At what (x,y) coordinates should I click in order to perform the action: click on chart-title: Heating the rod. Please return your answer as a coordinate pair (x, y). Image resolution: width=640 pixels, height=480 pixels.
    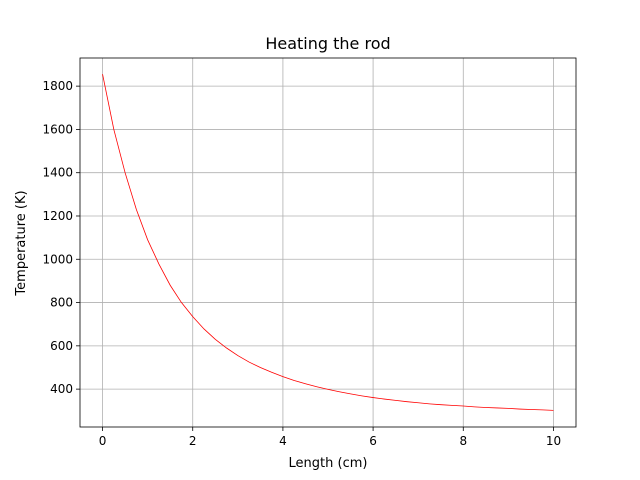
    Looking at the image, I should click on (327, 43).